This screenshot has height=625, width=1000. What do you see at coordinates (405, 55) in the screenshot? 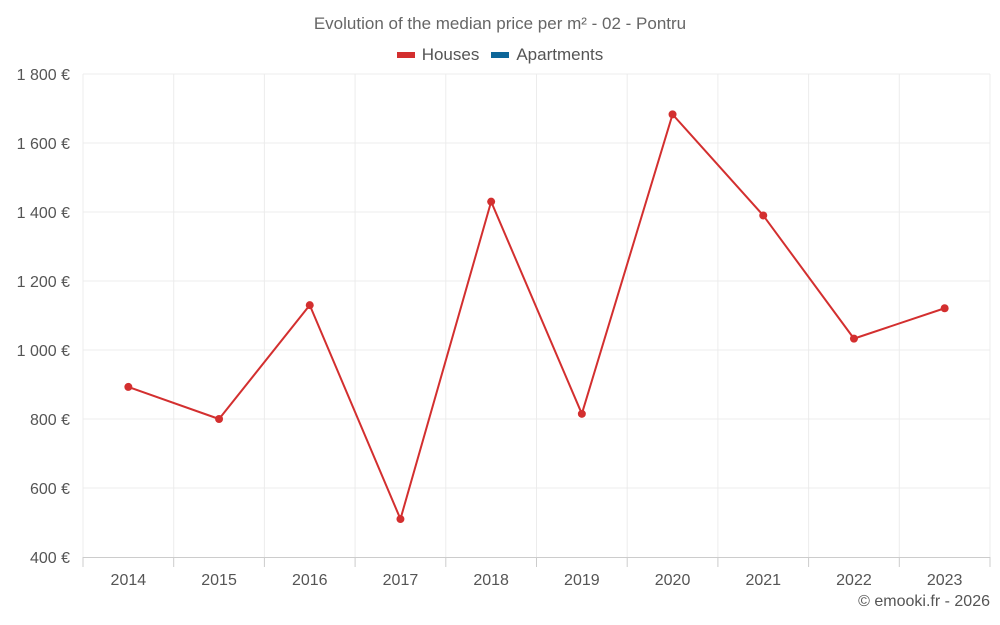
I see `legend-swatch-houses` at bounding box center [405, 55].